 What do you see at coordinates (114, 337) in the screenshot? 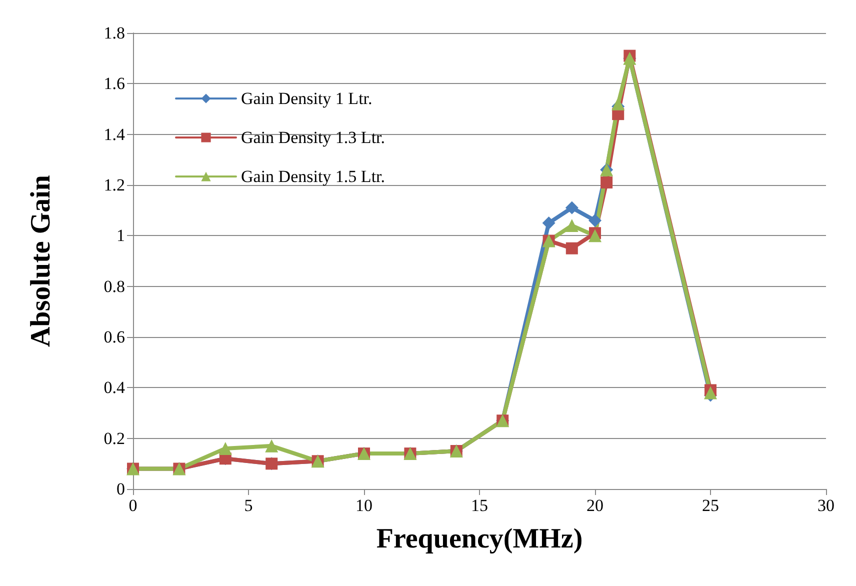
I see `y-tick-label: 0.6` at bounding box center [114, 337].